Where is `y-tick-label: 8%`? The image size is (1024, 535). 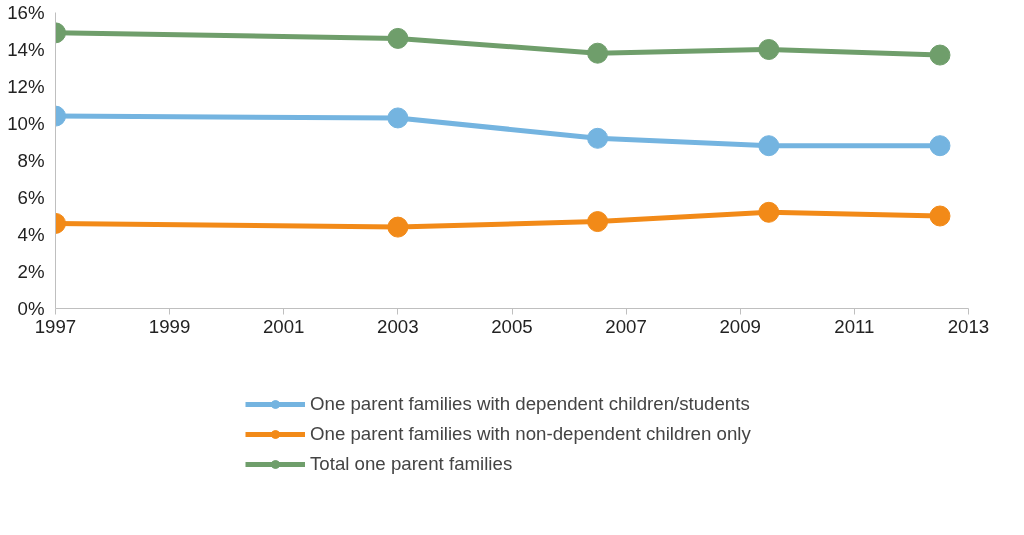
y-tick-label: 8% is located at coordinates (31, 160).